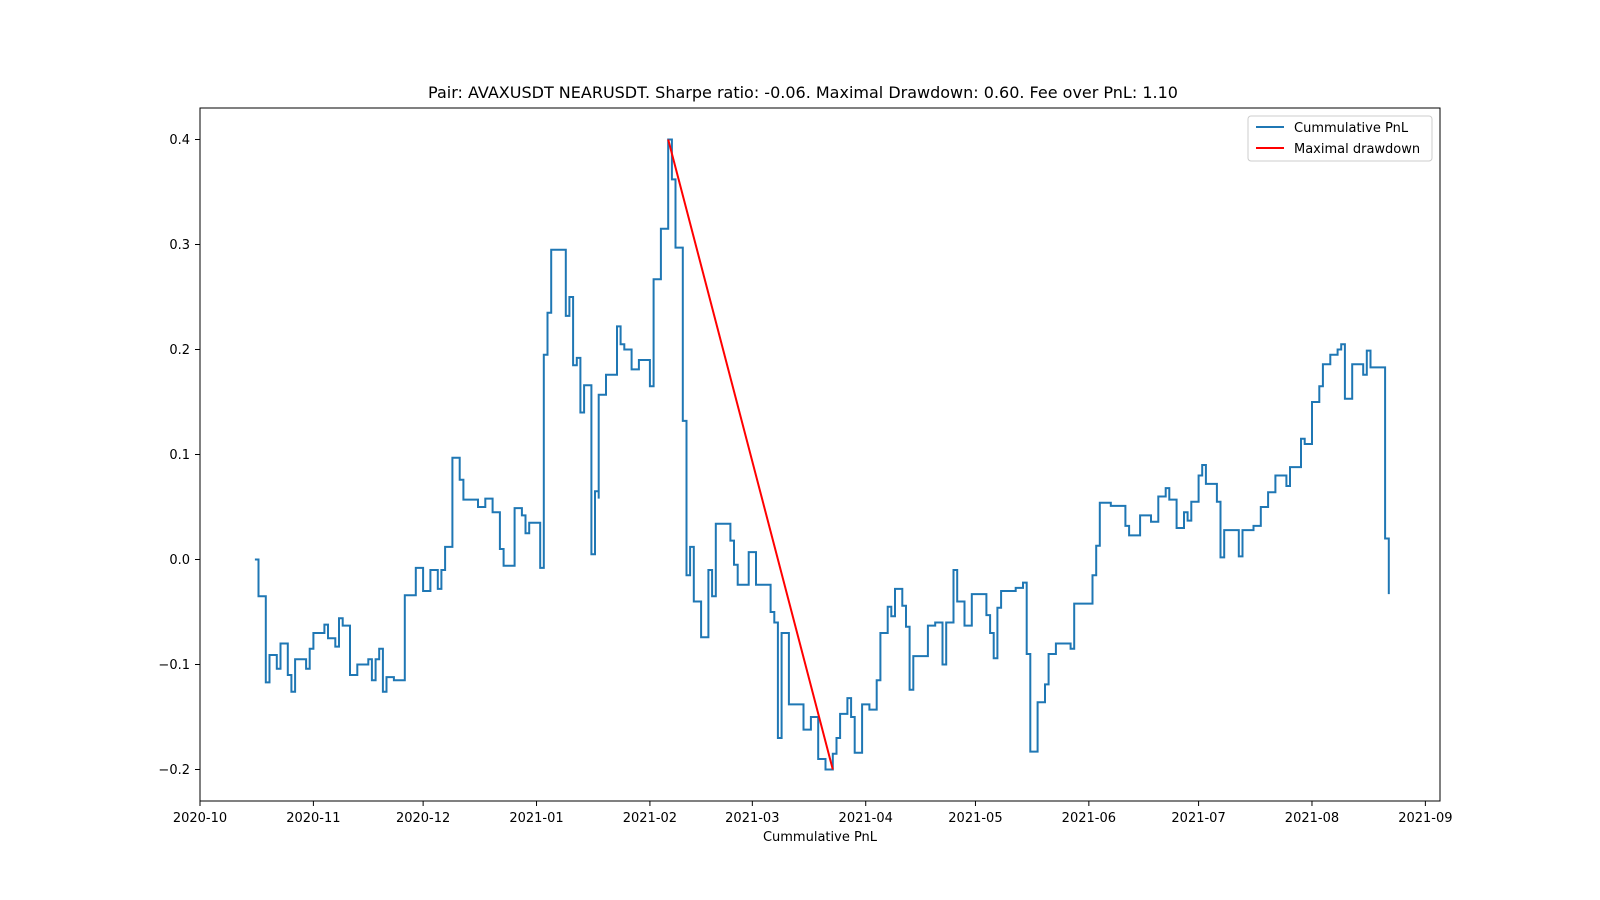 Image resolution: width=1600 pixels, height=900 pixels. What do you see at coordinates (174, 665) in the screenshot?
I see `y-tick-label: −0.1` at bounding box center [174, 665].